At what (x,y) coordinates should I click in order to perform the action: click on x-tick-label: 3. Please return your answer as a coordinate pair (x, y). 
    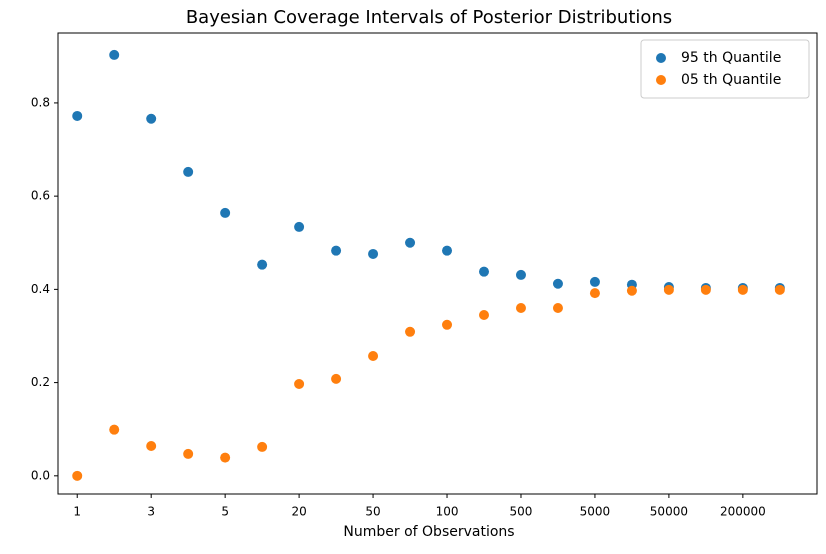
    Looking at the image, I should click on (151, 512).